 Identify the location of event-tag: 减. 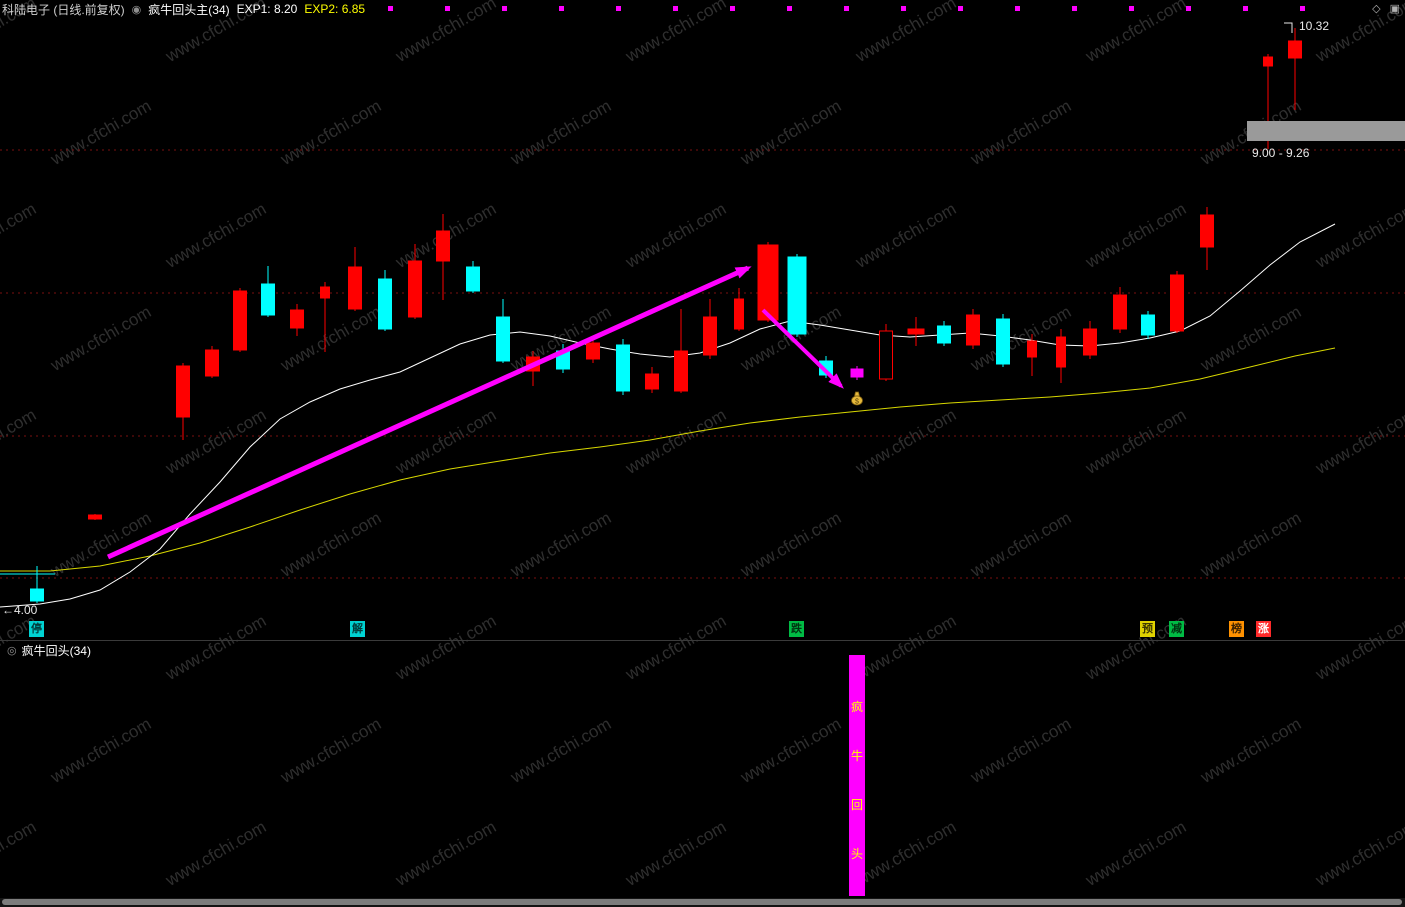
(1176, 629).